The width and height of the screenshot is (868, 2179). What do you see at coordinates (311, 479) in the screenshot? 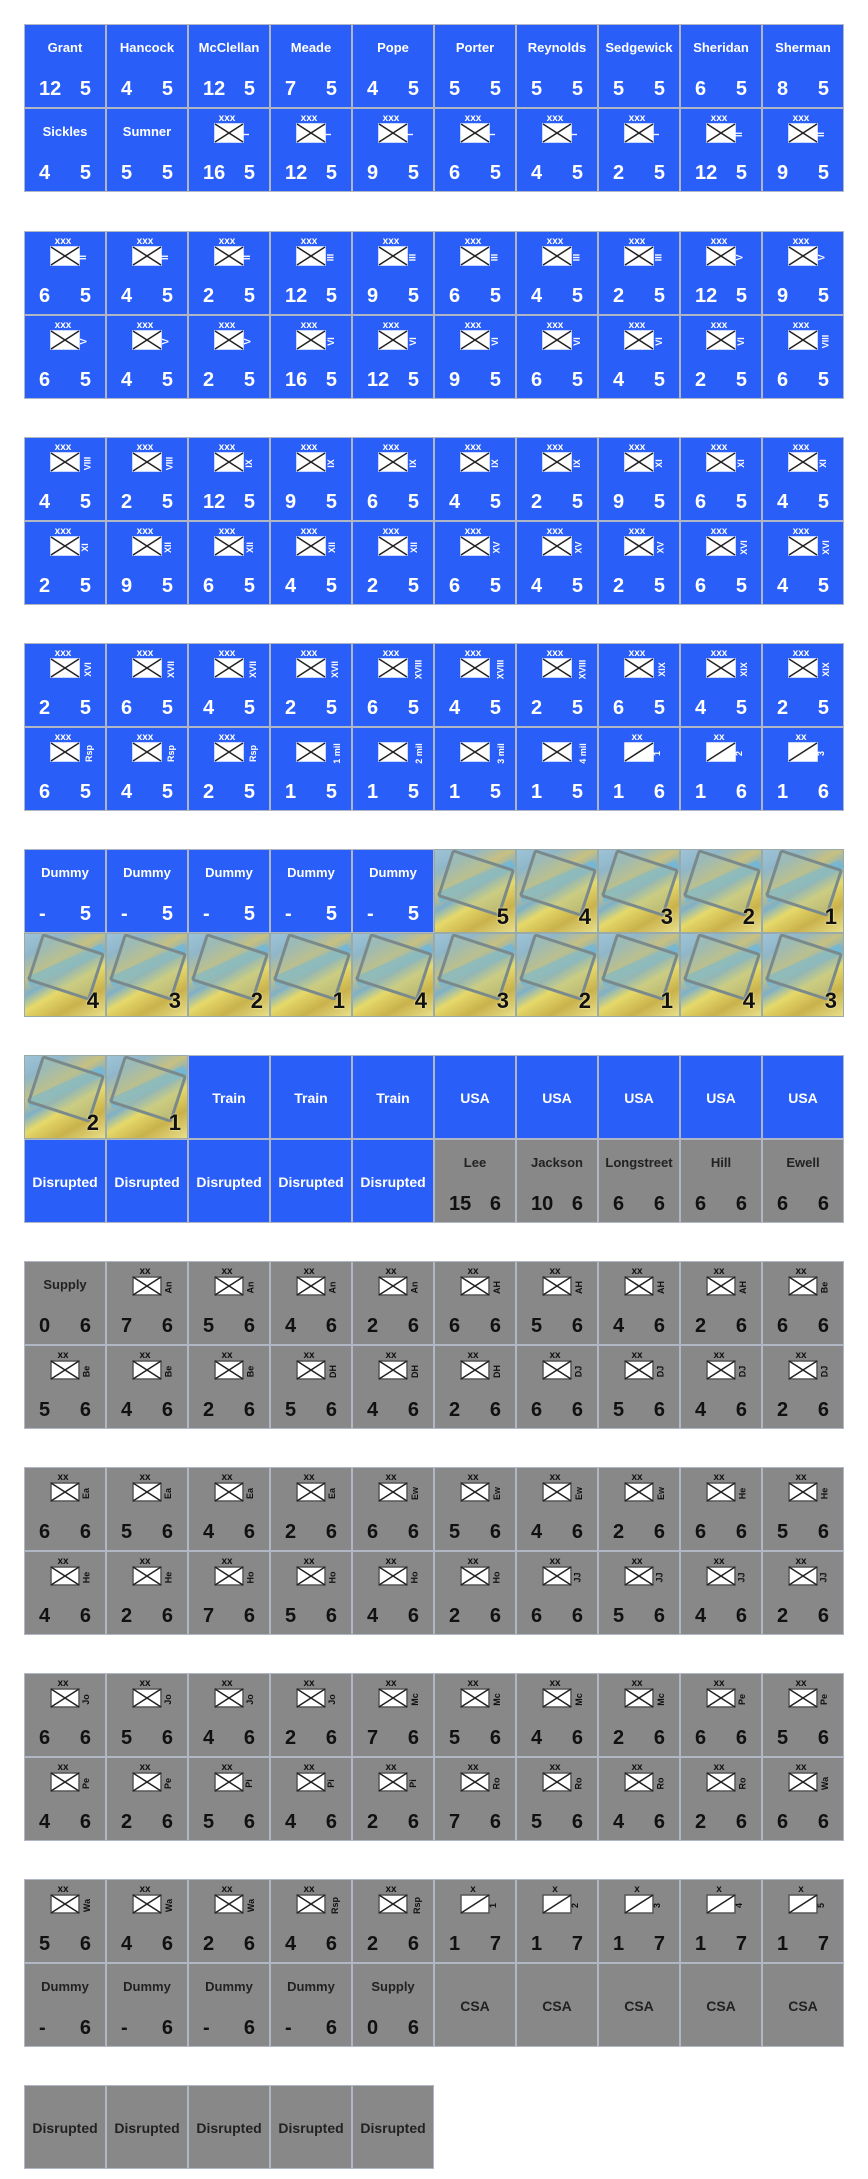
I see `usa-unit-counter: xxx IX 9 5` at bounding box center [311, 479].